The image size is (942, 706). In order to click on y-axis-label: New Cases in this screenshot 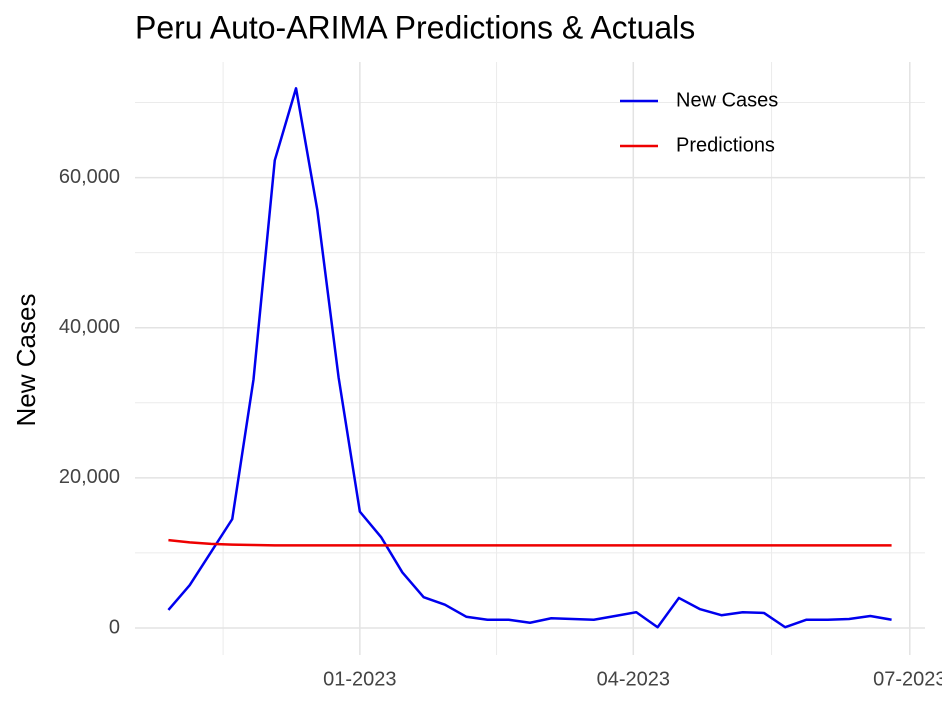, I will do `click(26, 360)`.